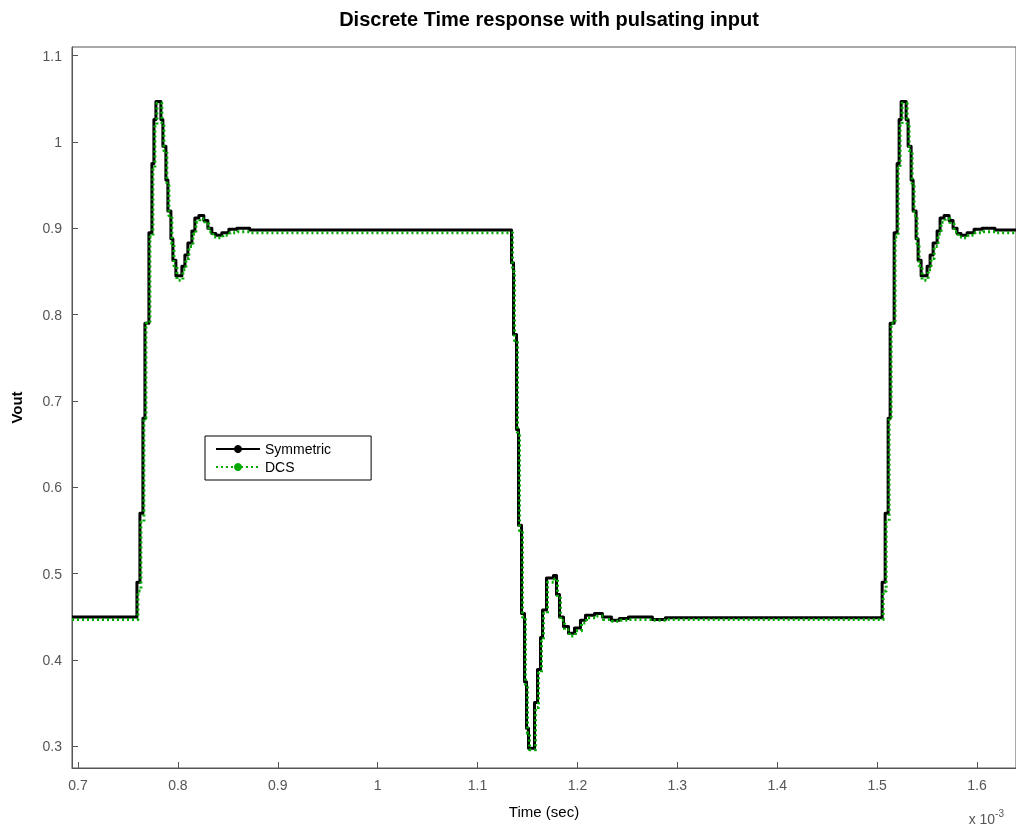 The image size is (1016, 831). What do you see at coordinates (577, 785) in the screenshot?
I see `x-tick-label: 1.2` at bounding box center [577, 785].